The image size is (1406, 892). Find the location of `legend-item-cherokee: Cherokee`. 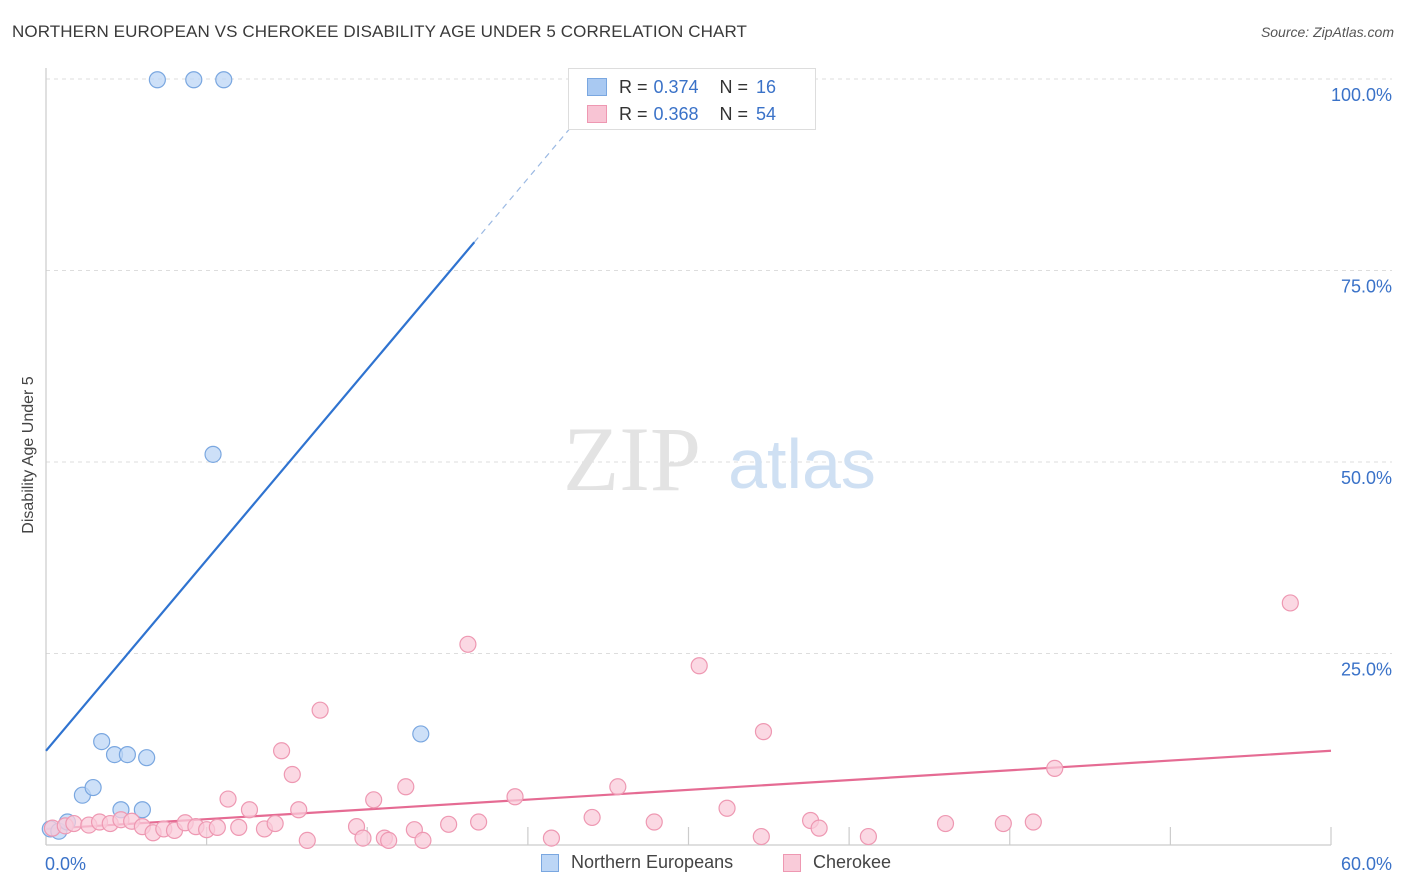

legend-item-cherokee: Cherokee is located at coordinates (837, 862).